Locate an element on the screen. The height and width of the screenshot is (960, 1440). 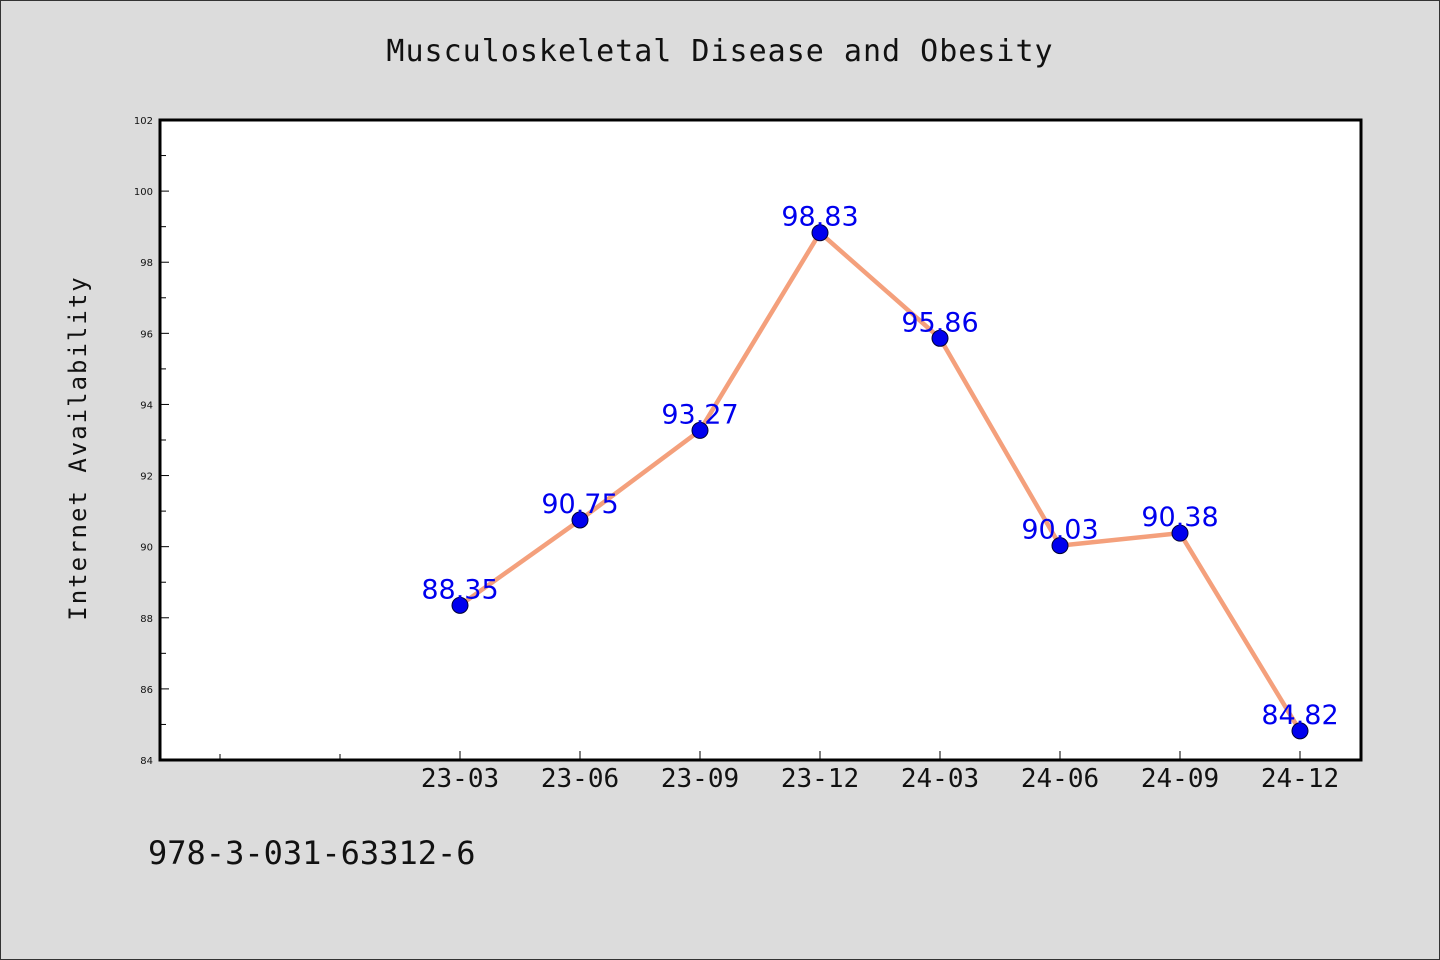
isbn-label: 978-3-031-63312-6 is located at coordinates (312, 853).